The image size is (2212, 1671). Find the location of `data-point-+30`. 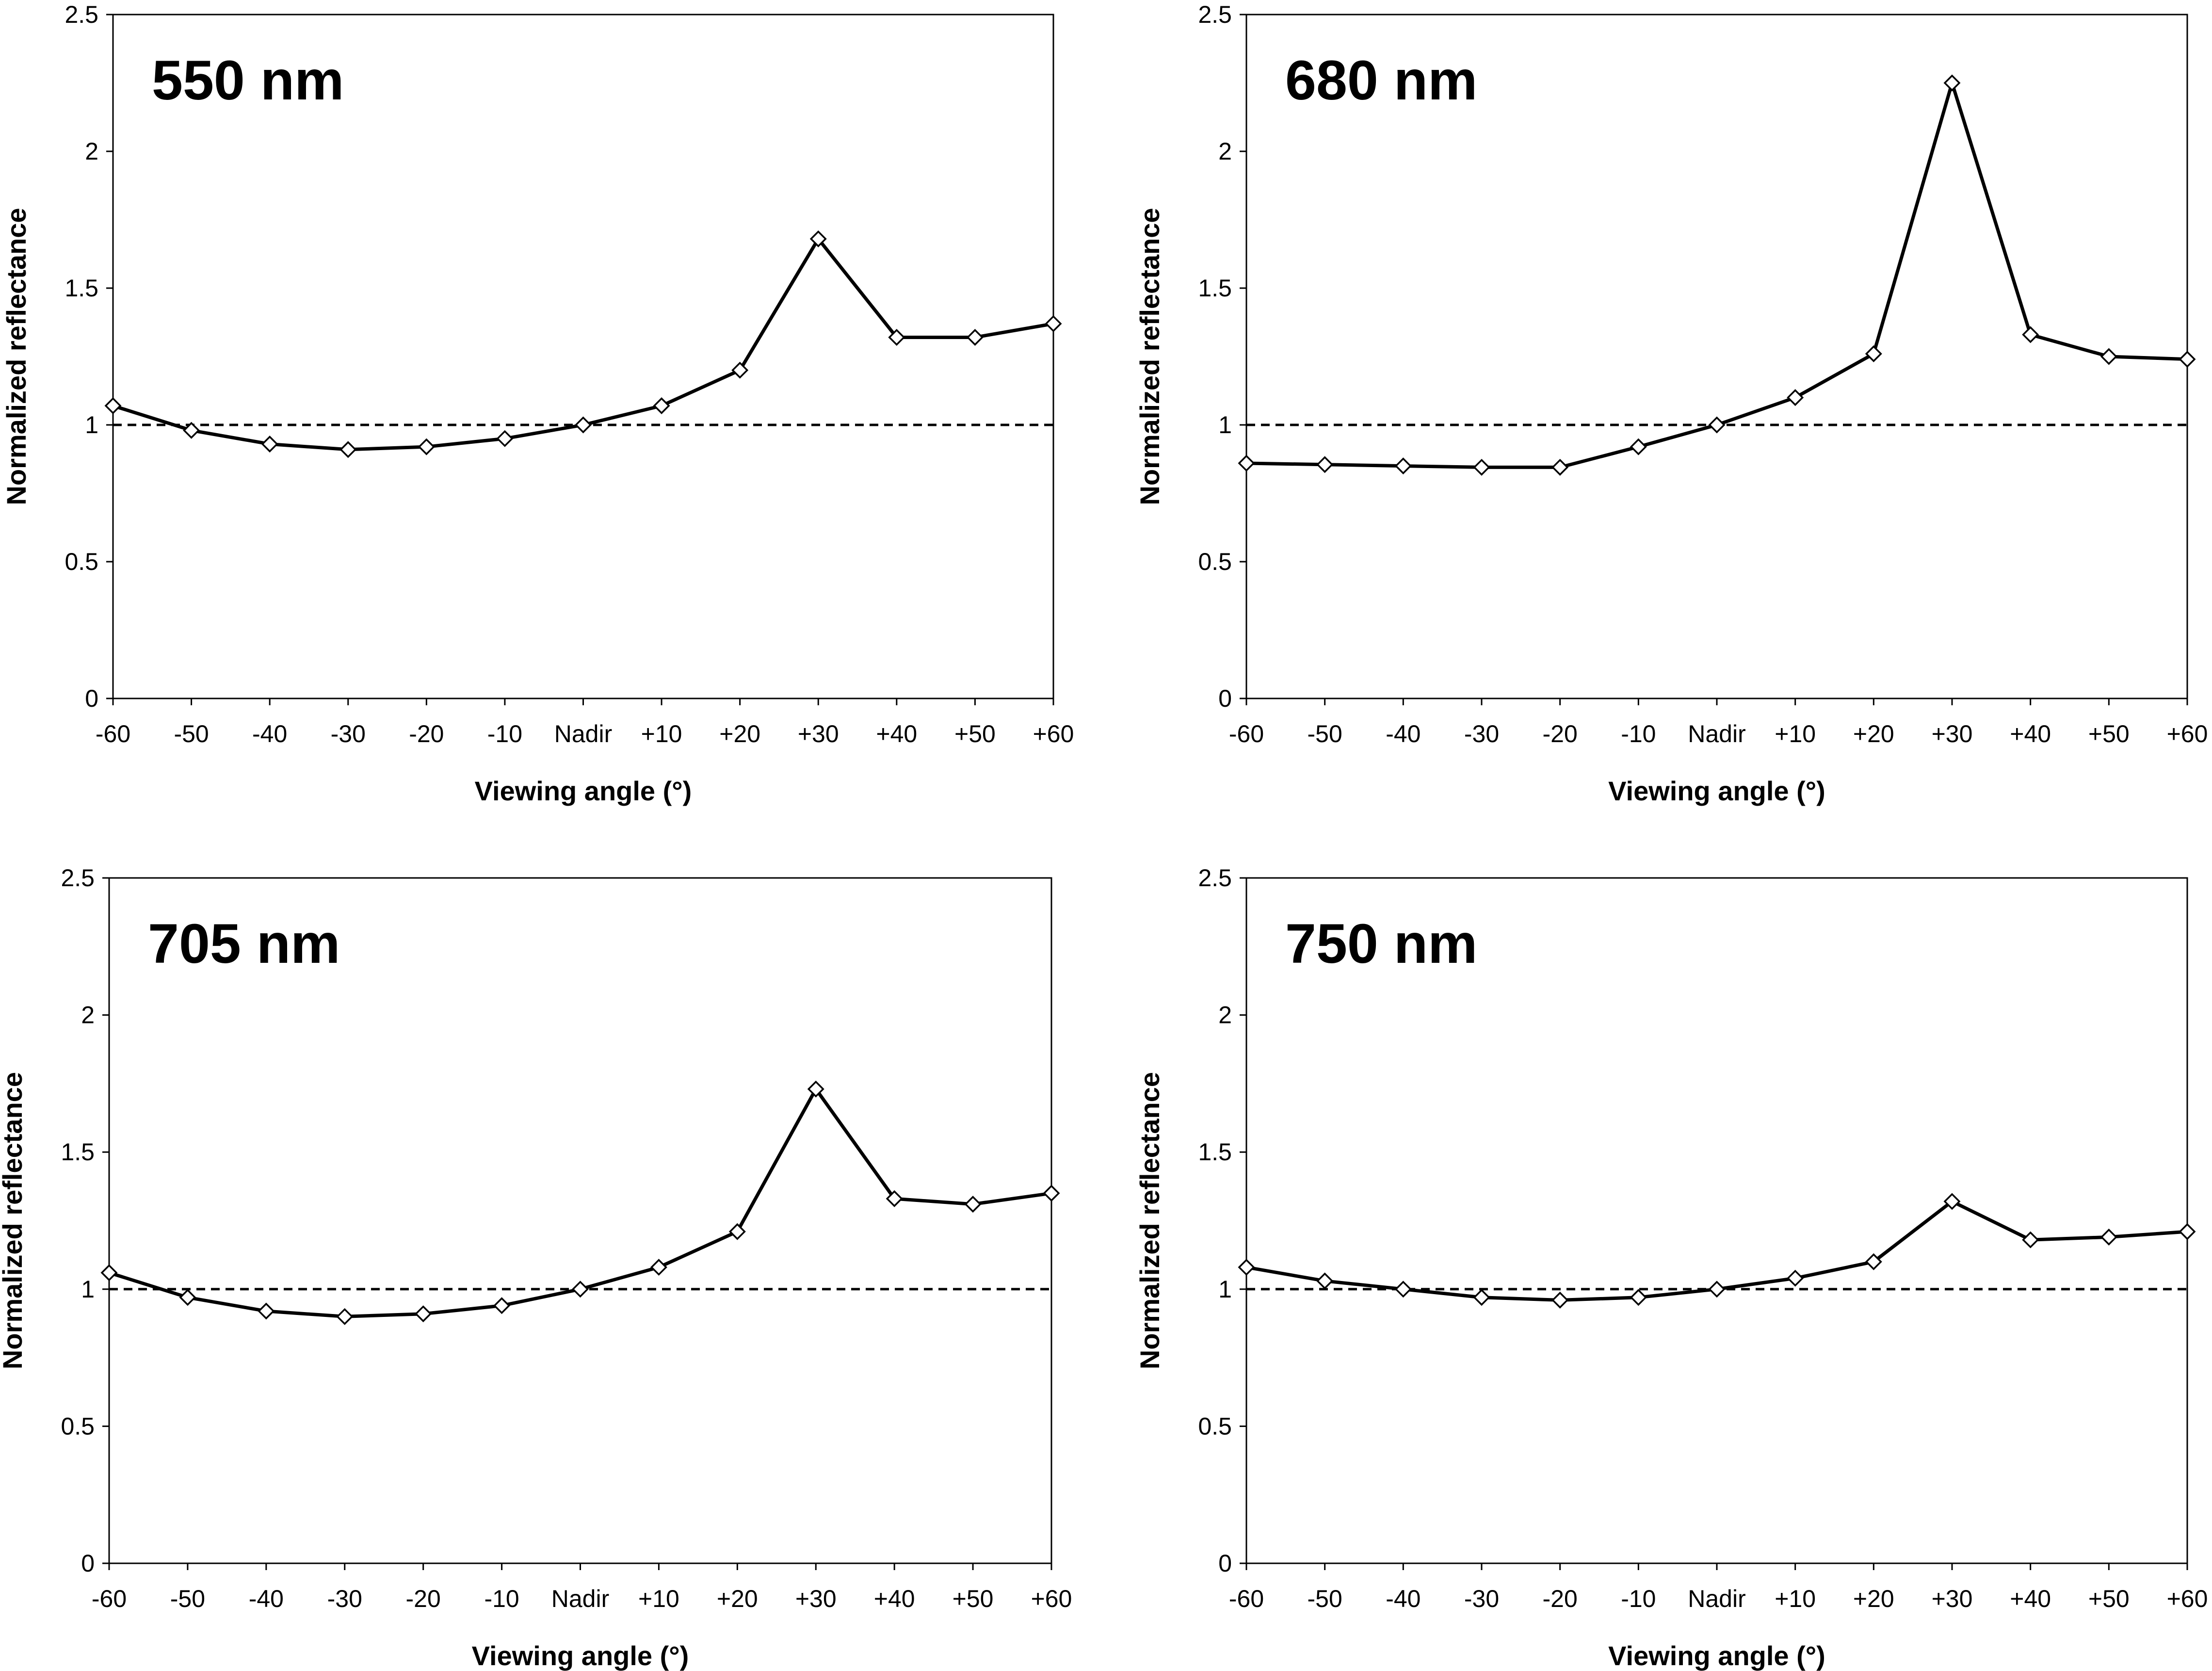

data-point-+30 is located at coordinates (816, 1089).